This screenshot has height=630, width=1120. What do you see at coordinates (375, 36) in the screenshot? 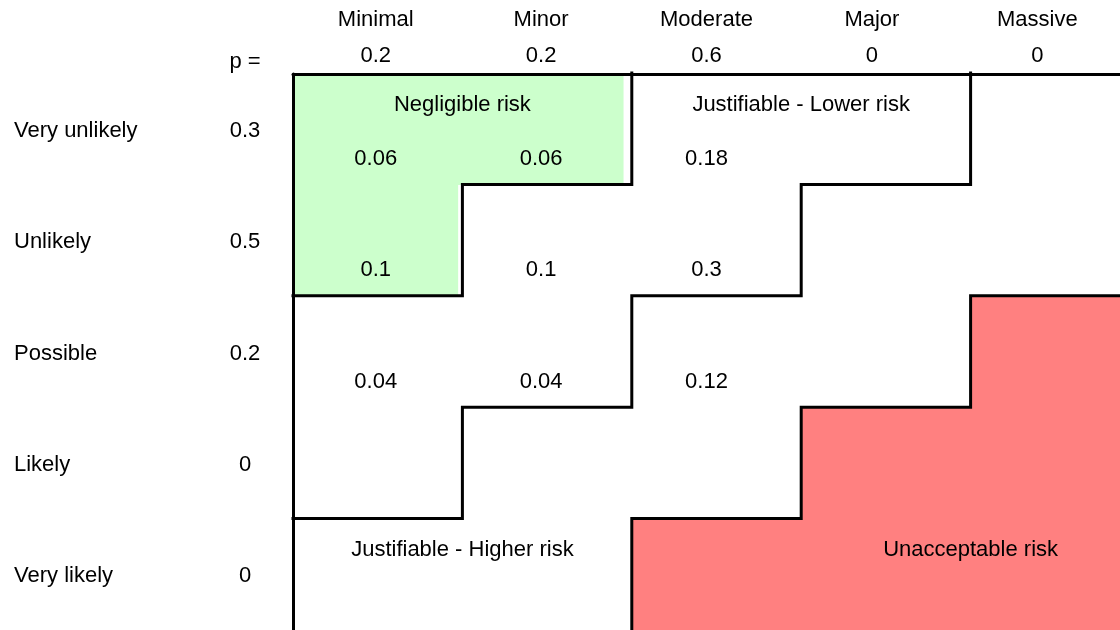
I see `x-tick-label: Minimal 0.2` at bounding box center [375, 36].